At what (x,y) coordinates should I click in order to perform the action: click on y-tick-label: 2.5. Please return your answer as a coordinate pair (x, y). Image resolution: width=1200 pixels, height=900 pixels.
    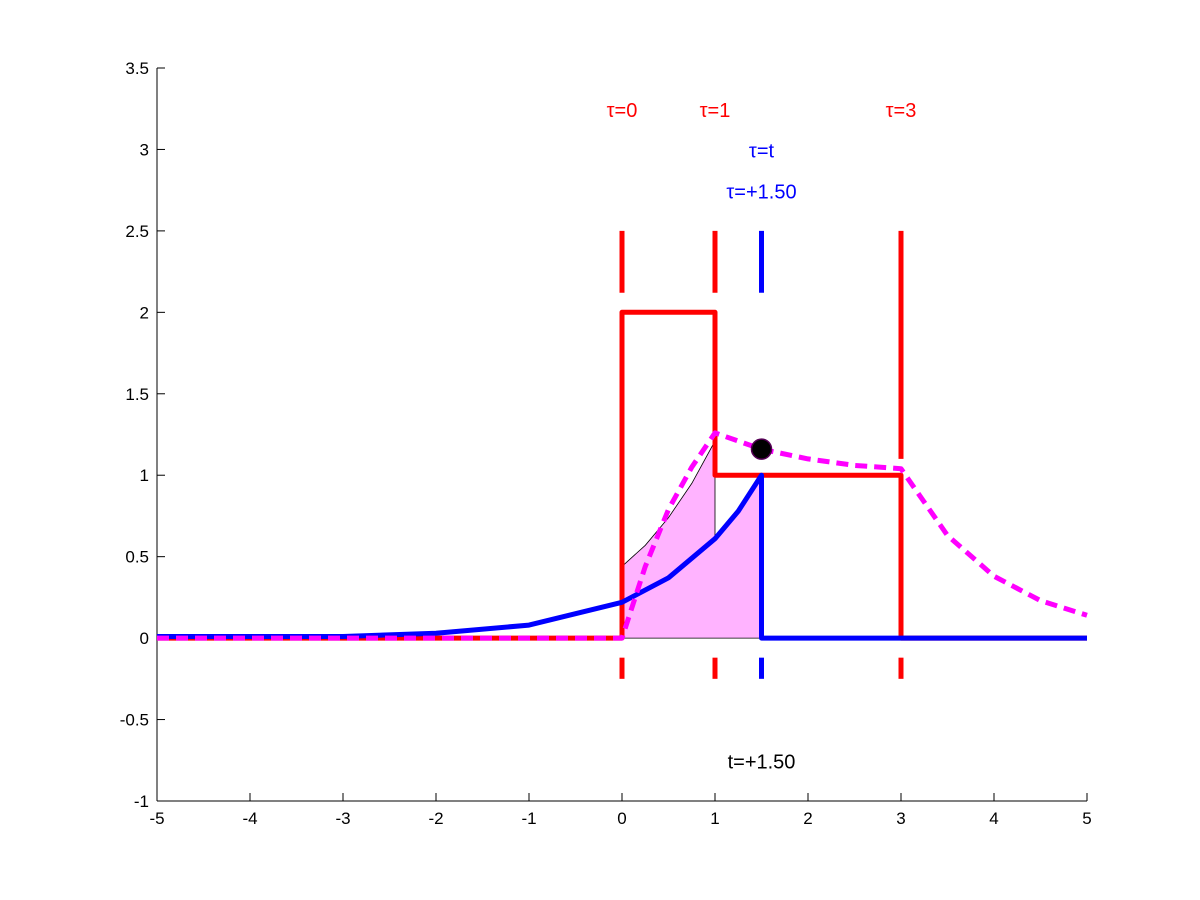
    Looking at the image, I should click on (137, 231).